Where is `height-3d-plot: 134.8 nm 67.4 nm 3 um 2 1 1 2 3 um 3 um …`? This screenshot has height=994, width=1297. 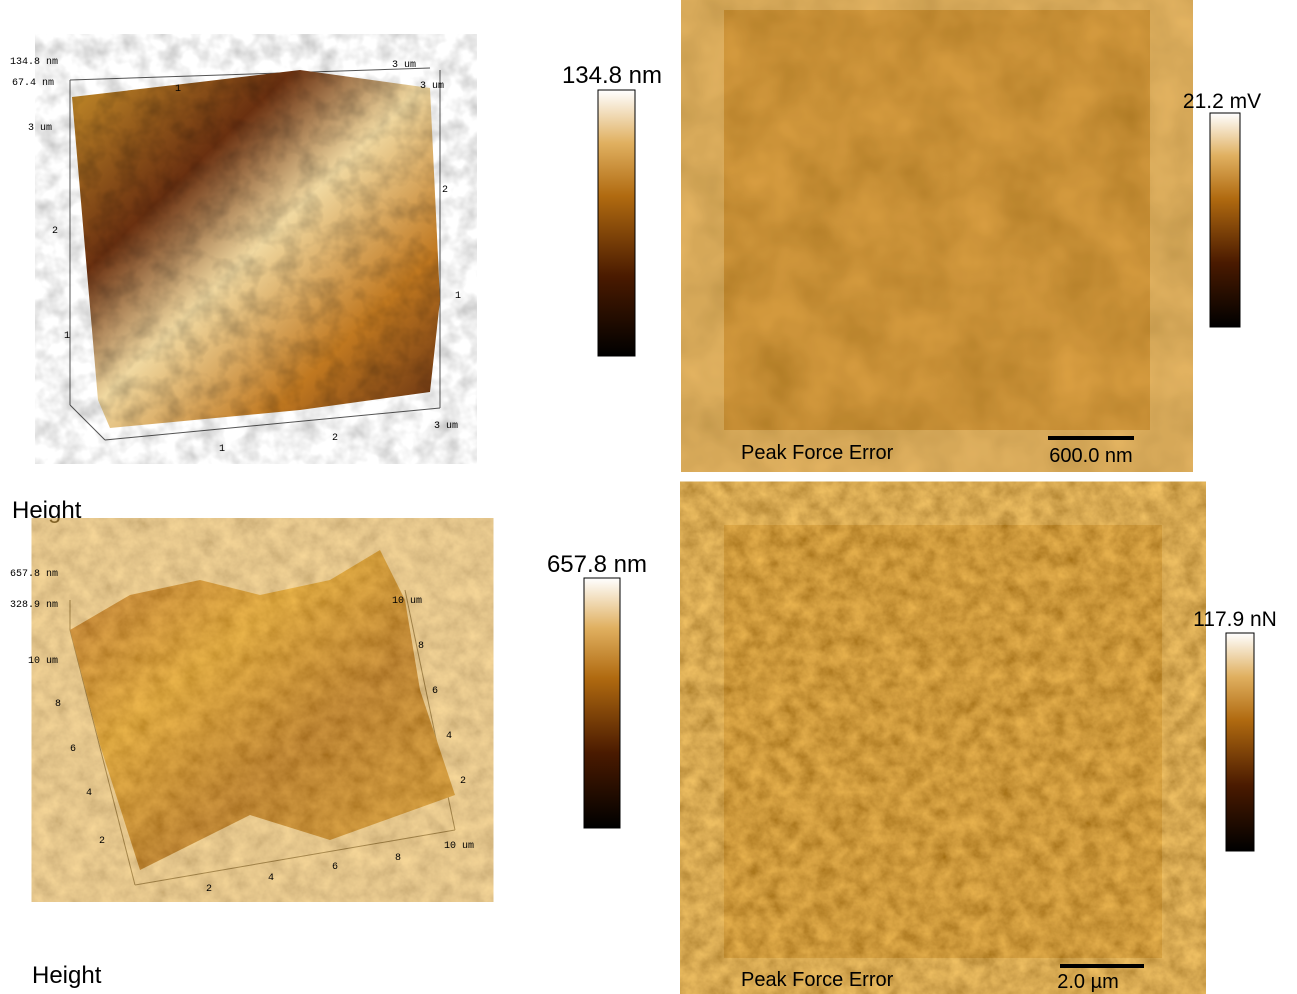 height-3d-plot: 134.8 nm 67.4 nm 3 um 2 1 1 2 3 um 3 um … is located at coordinates (235, 256).